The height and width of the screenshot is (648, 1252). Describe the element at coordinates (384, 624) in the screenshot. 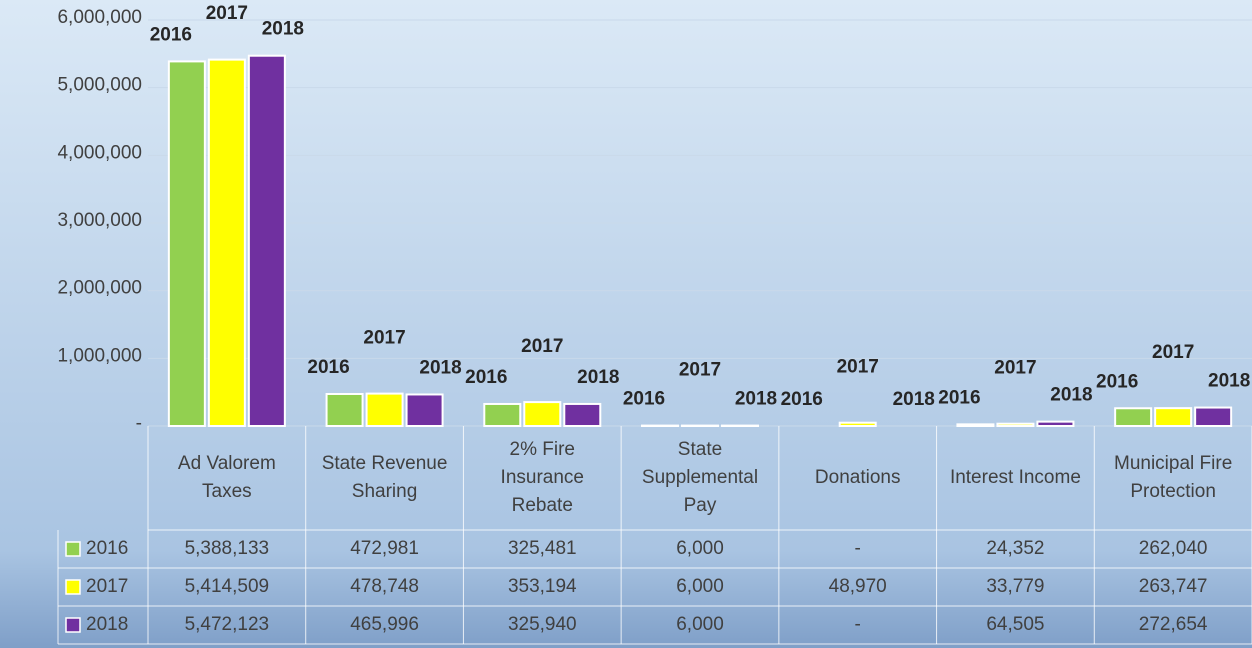

I see `table-value: 465,996` at that location.